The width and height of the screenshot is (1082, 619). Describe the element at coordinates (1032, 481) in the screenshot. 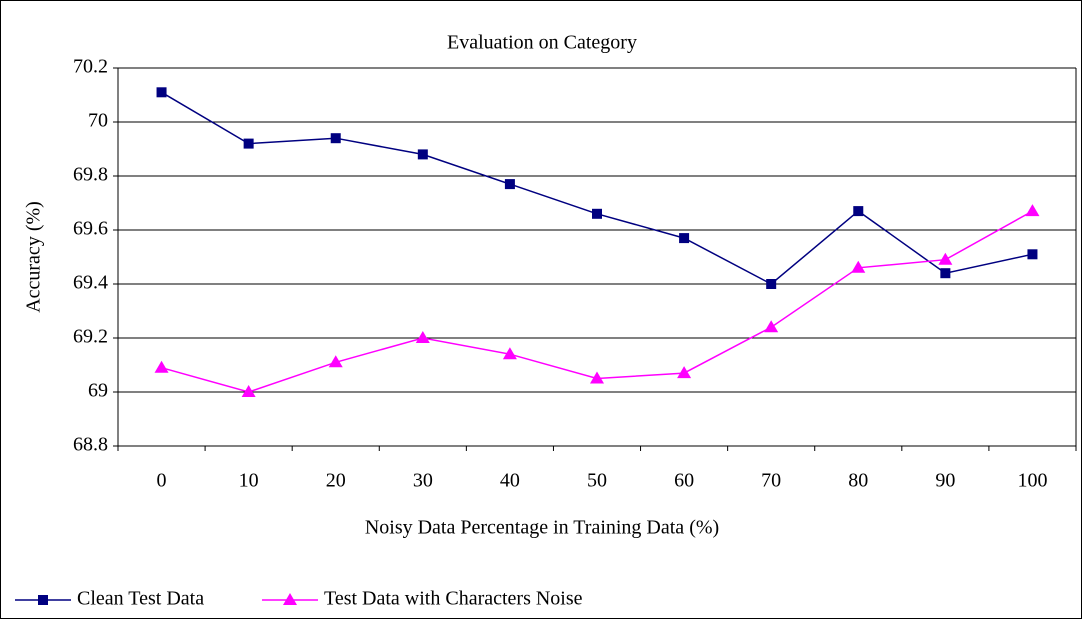

I see `x-tick-label: 100` at that location.